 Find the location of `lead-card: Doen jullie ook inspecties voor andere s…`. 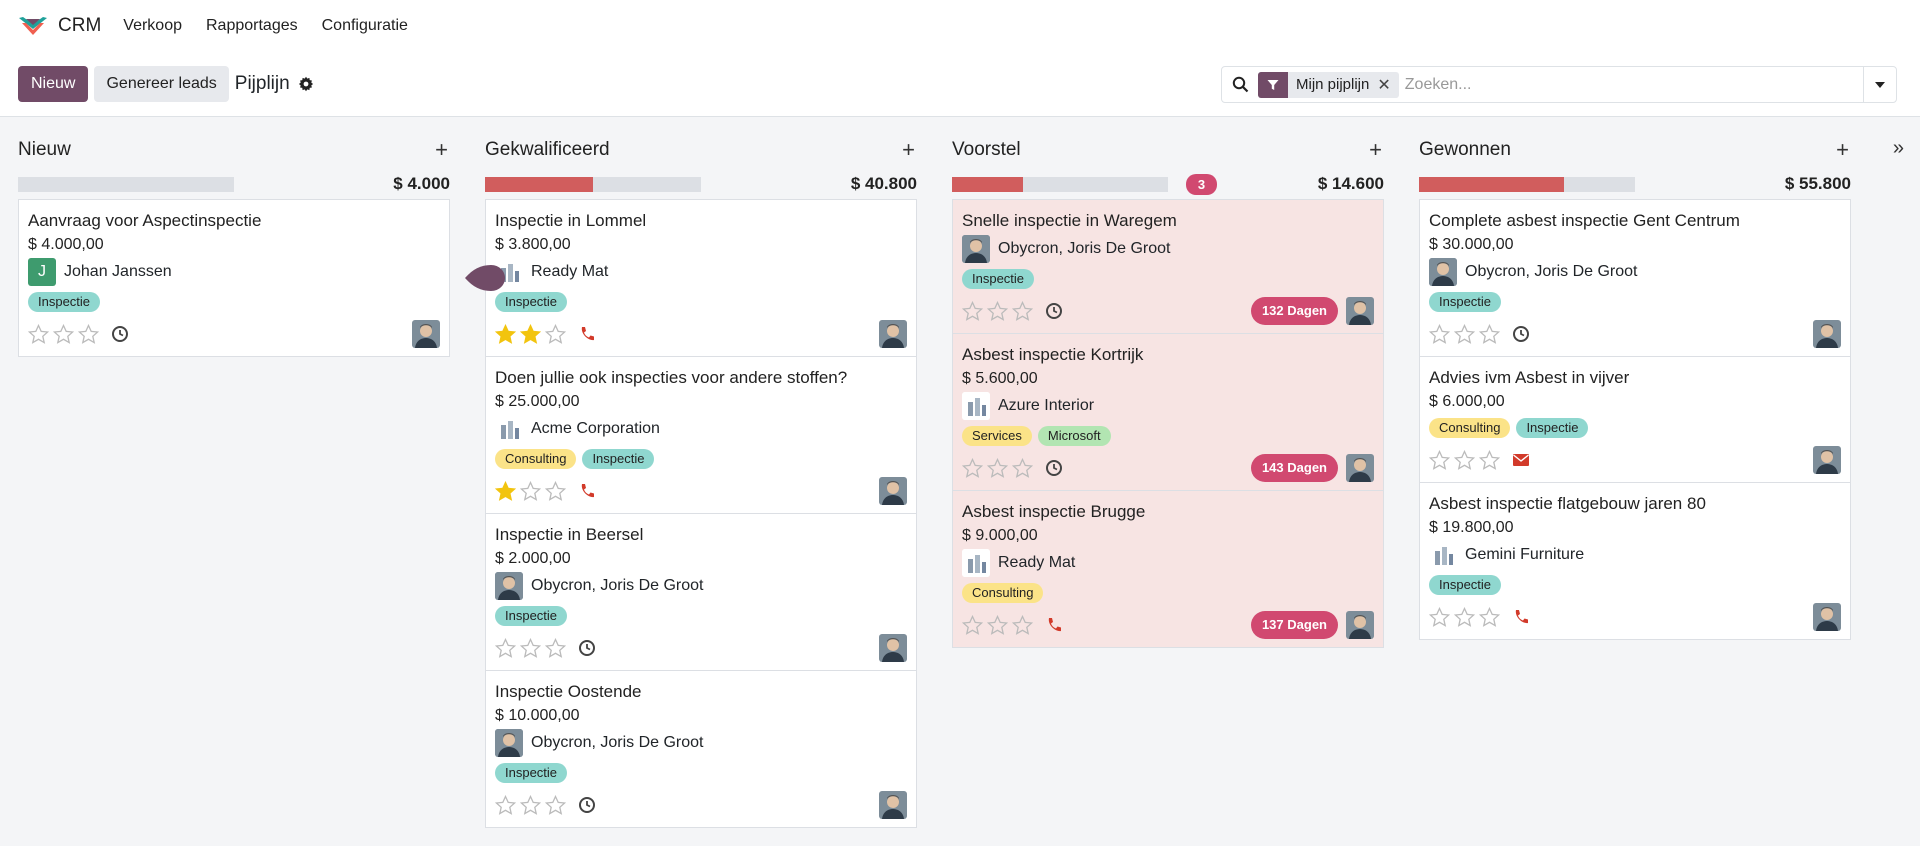

lead-card: Doen jullie ook inspecties voor andere s… is located at coordinates (701, 434).